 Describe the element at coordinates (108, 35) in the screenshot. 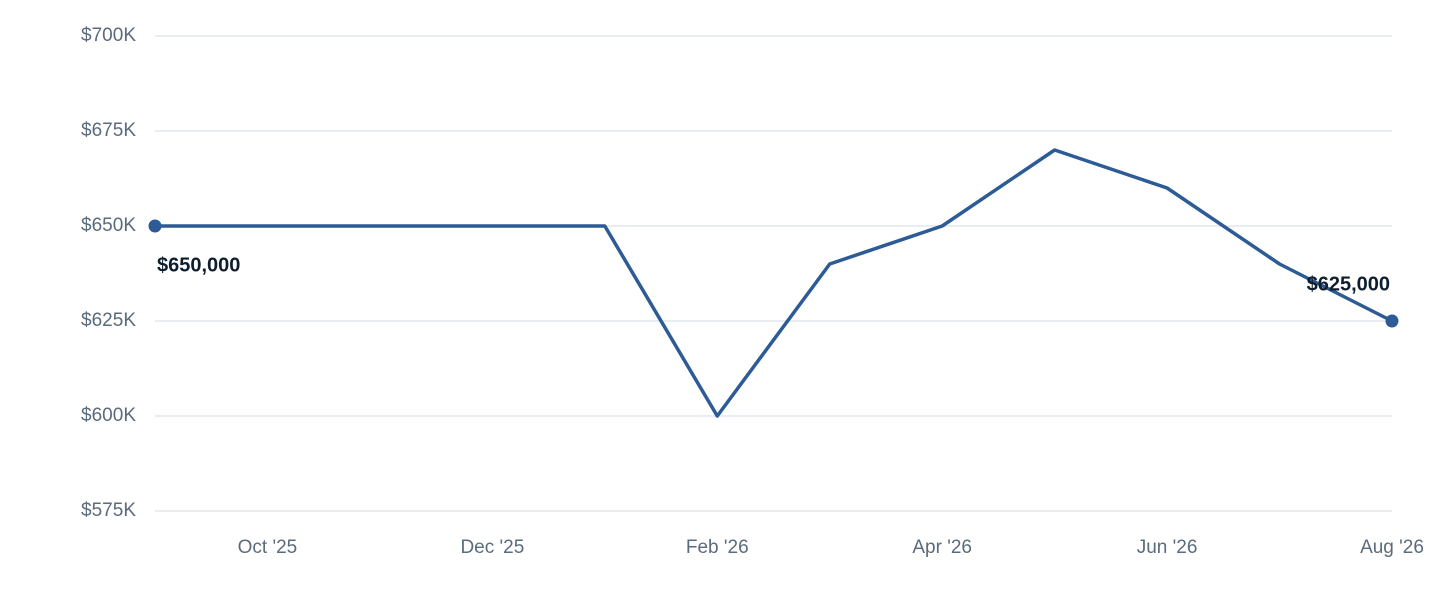

I see `y-tick-label: $700K` at that location.